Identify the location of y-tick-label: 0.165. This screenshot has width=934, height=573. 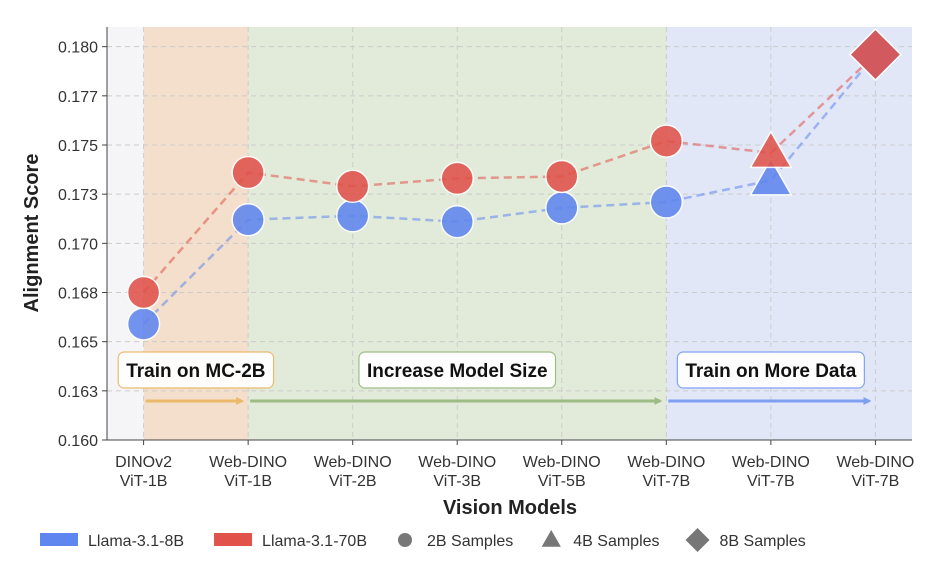
(78, 343).